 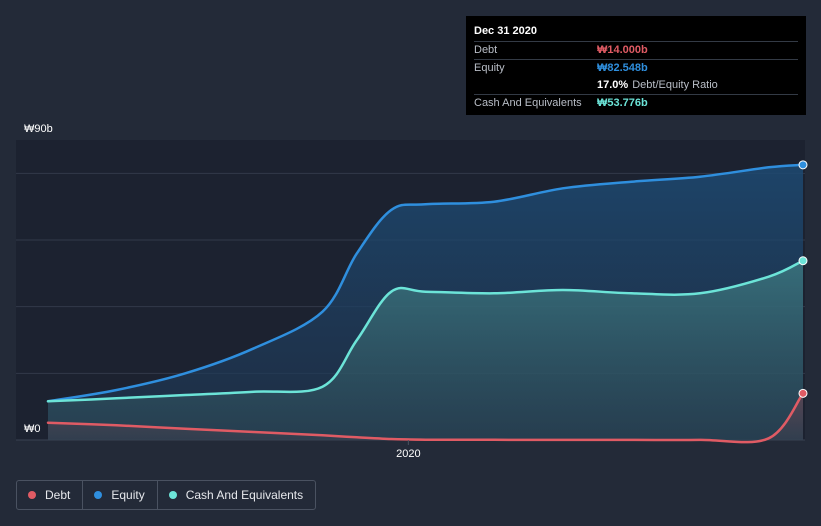 What do you see at coordinates (505, 31) in the screenshot?
I see `tooltip-date: Dec 31 2020` at bounding box center [505, 31].